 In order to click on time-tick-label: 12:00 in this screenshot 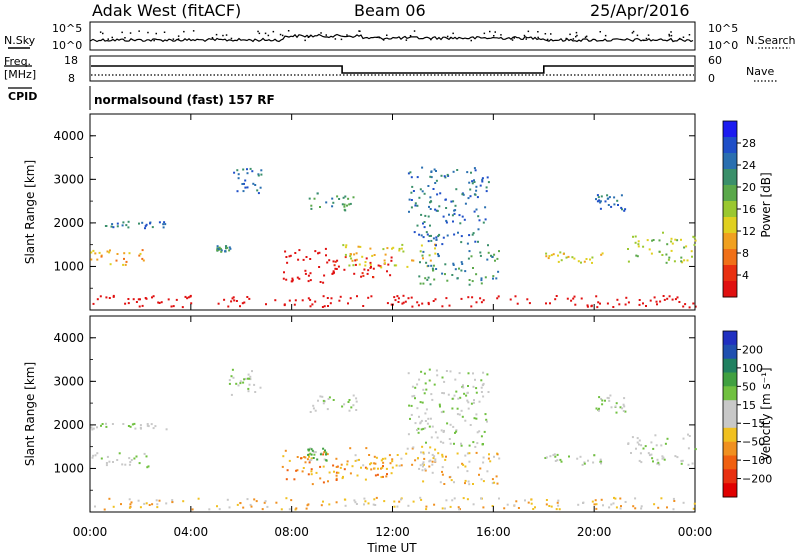, I will do `click(392, 532)`.